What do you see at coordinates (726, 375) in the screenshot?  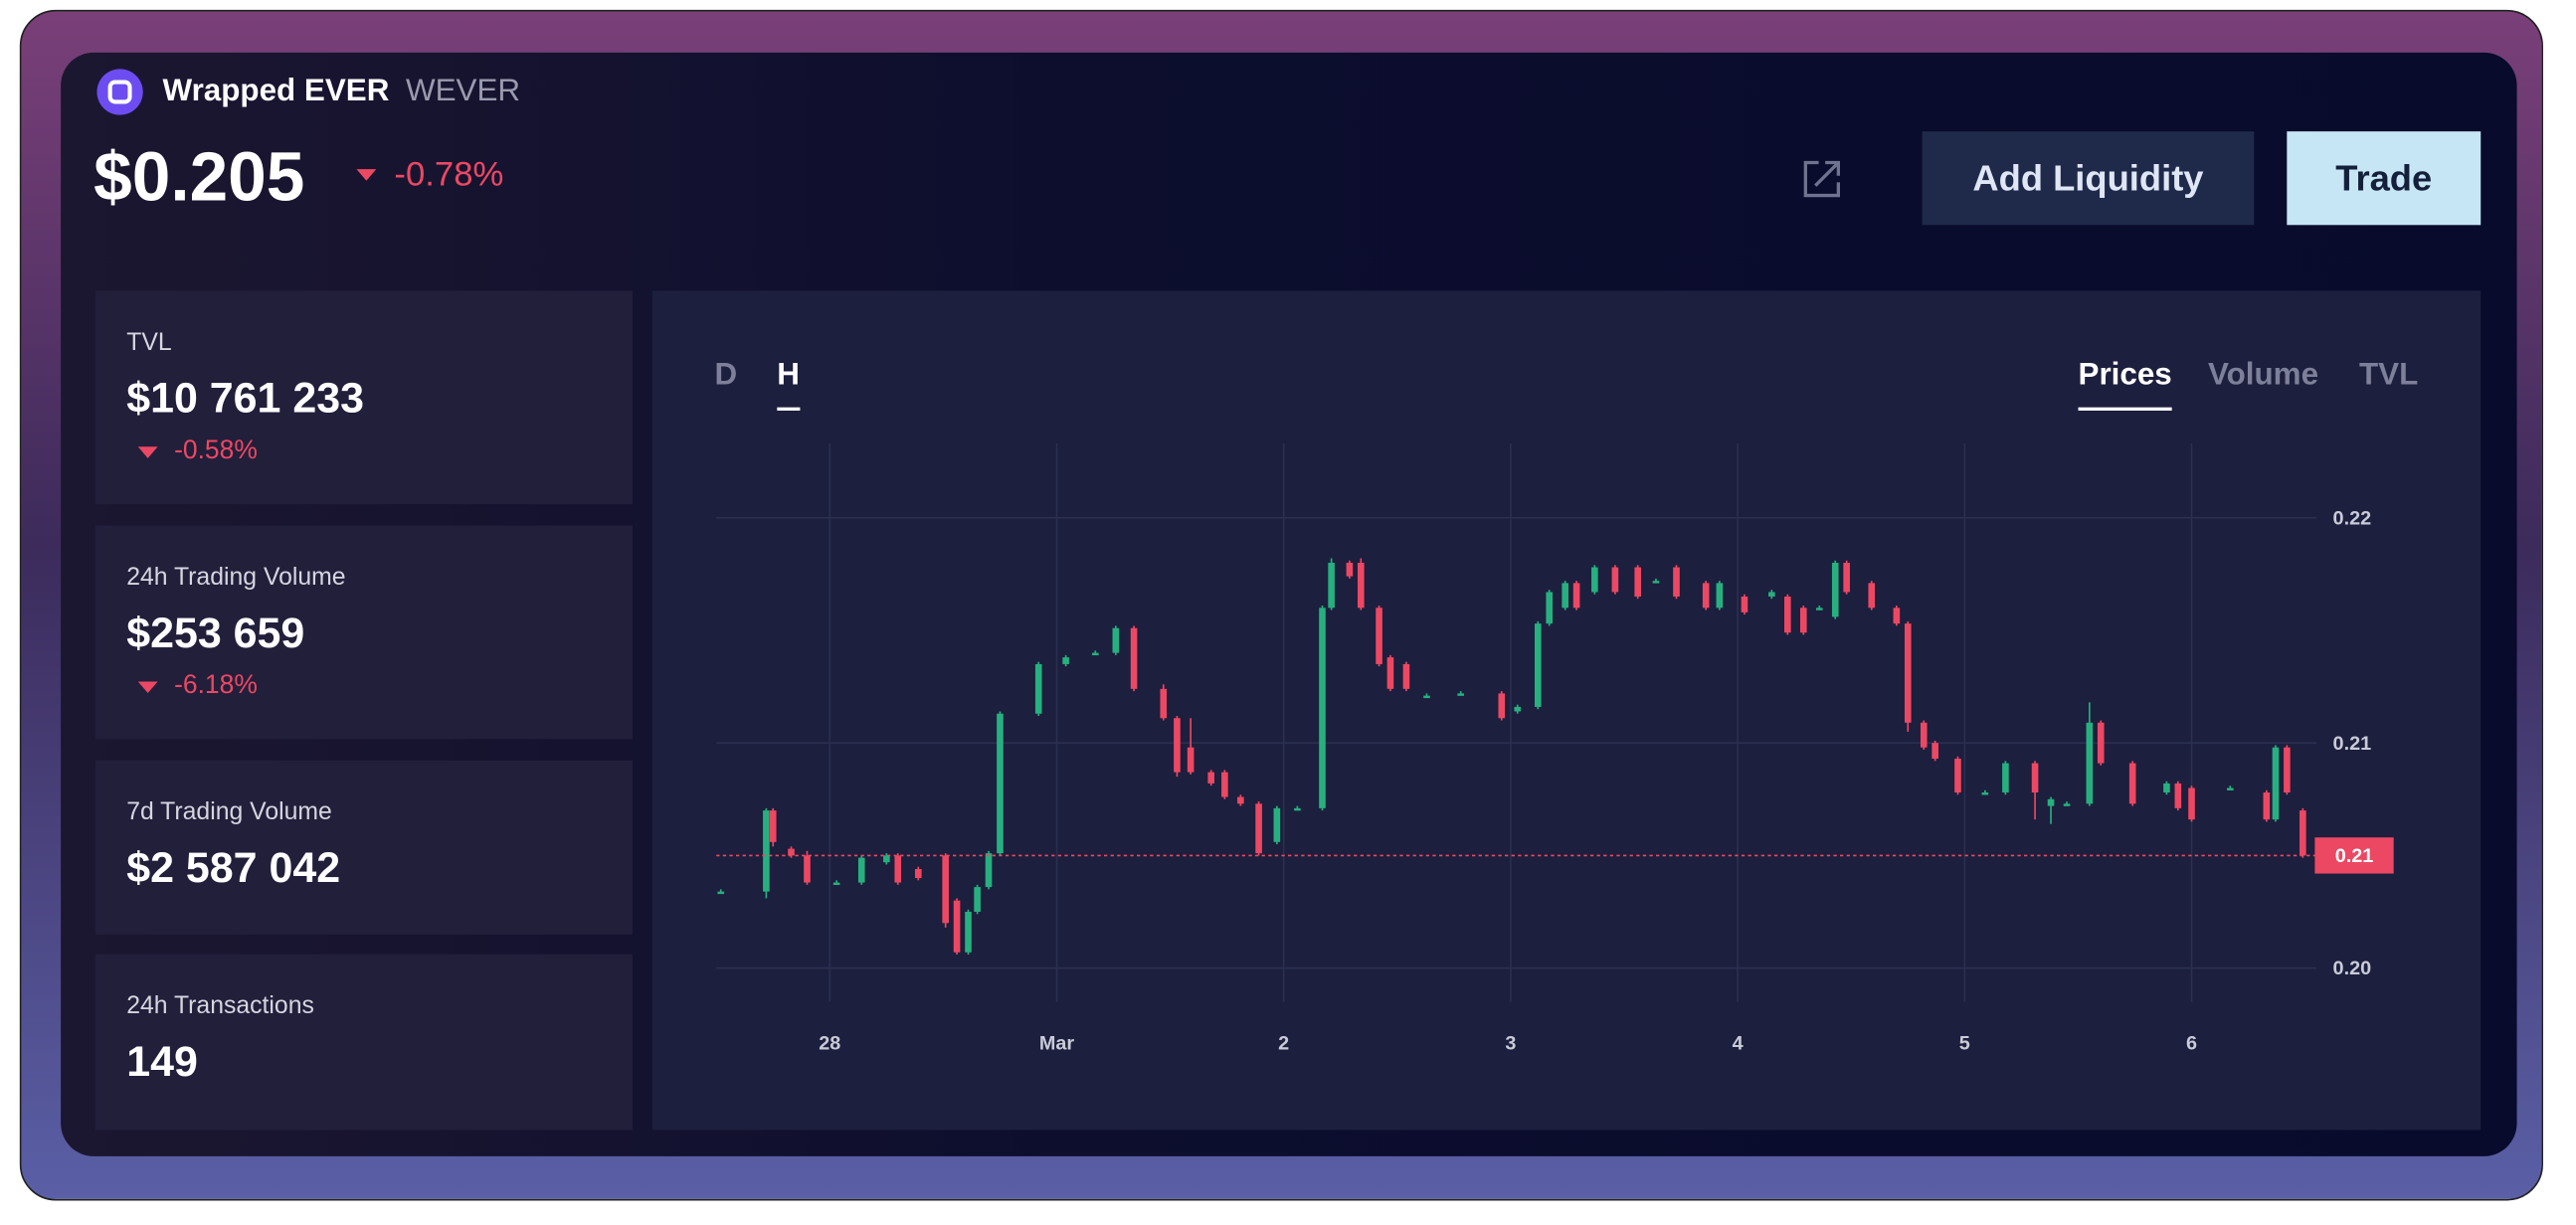 I see `timeframe-tab: D` at bounding box center [726, 375].